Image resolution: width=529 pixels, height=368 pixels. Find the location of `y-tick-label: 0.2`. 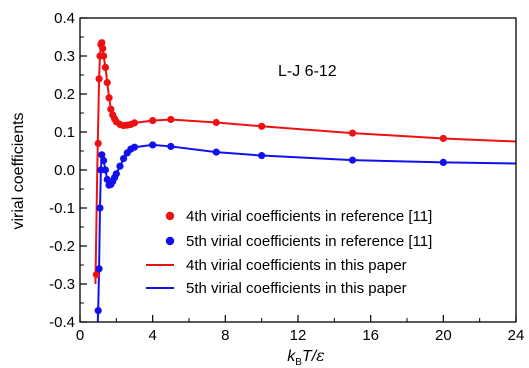

y-tick-label: 0.2 is located at coordinates (64, 94).